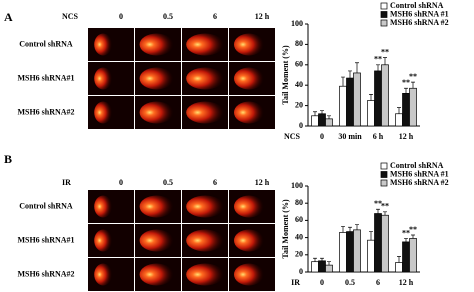  I want to click on panel-label: A, so click(8, 17).